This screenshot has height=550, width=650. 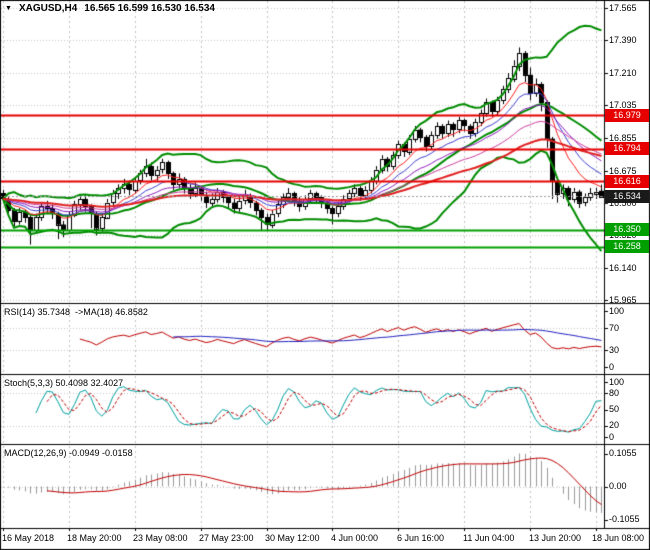 What do you see at coordinates (617, 382) in the screenshot?
I see `stoch-tick: 100` at bounding box center [617, 382].